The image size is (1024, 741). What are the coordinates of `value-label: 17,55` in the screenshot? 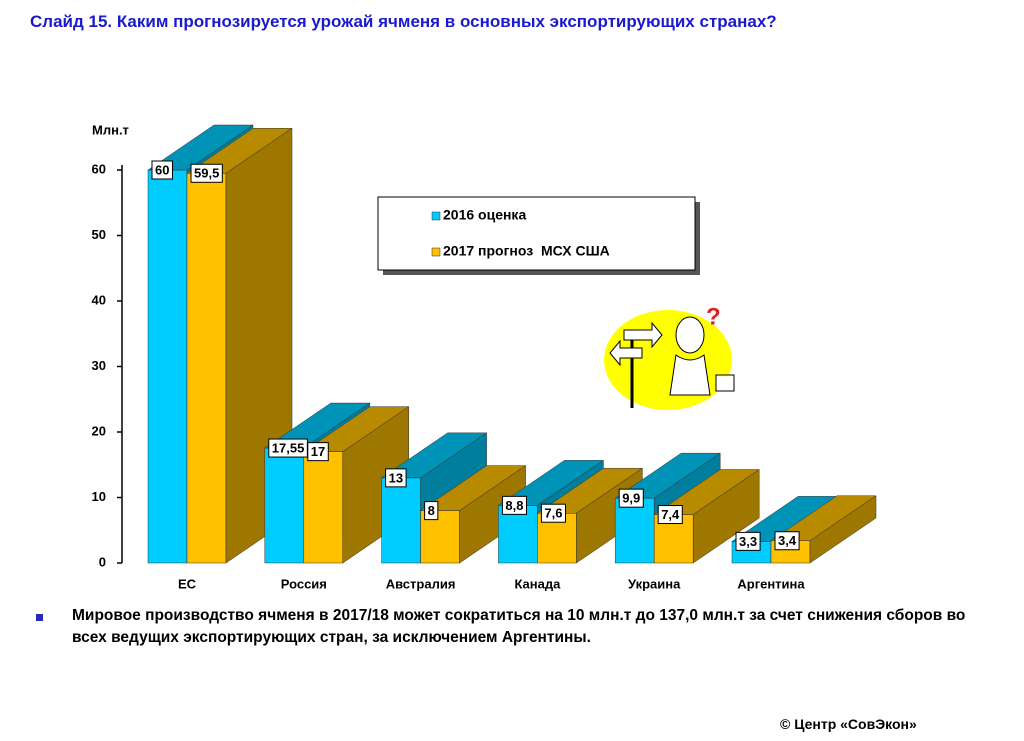 It's located at (288, 447).